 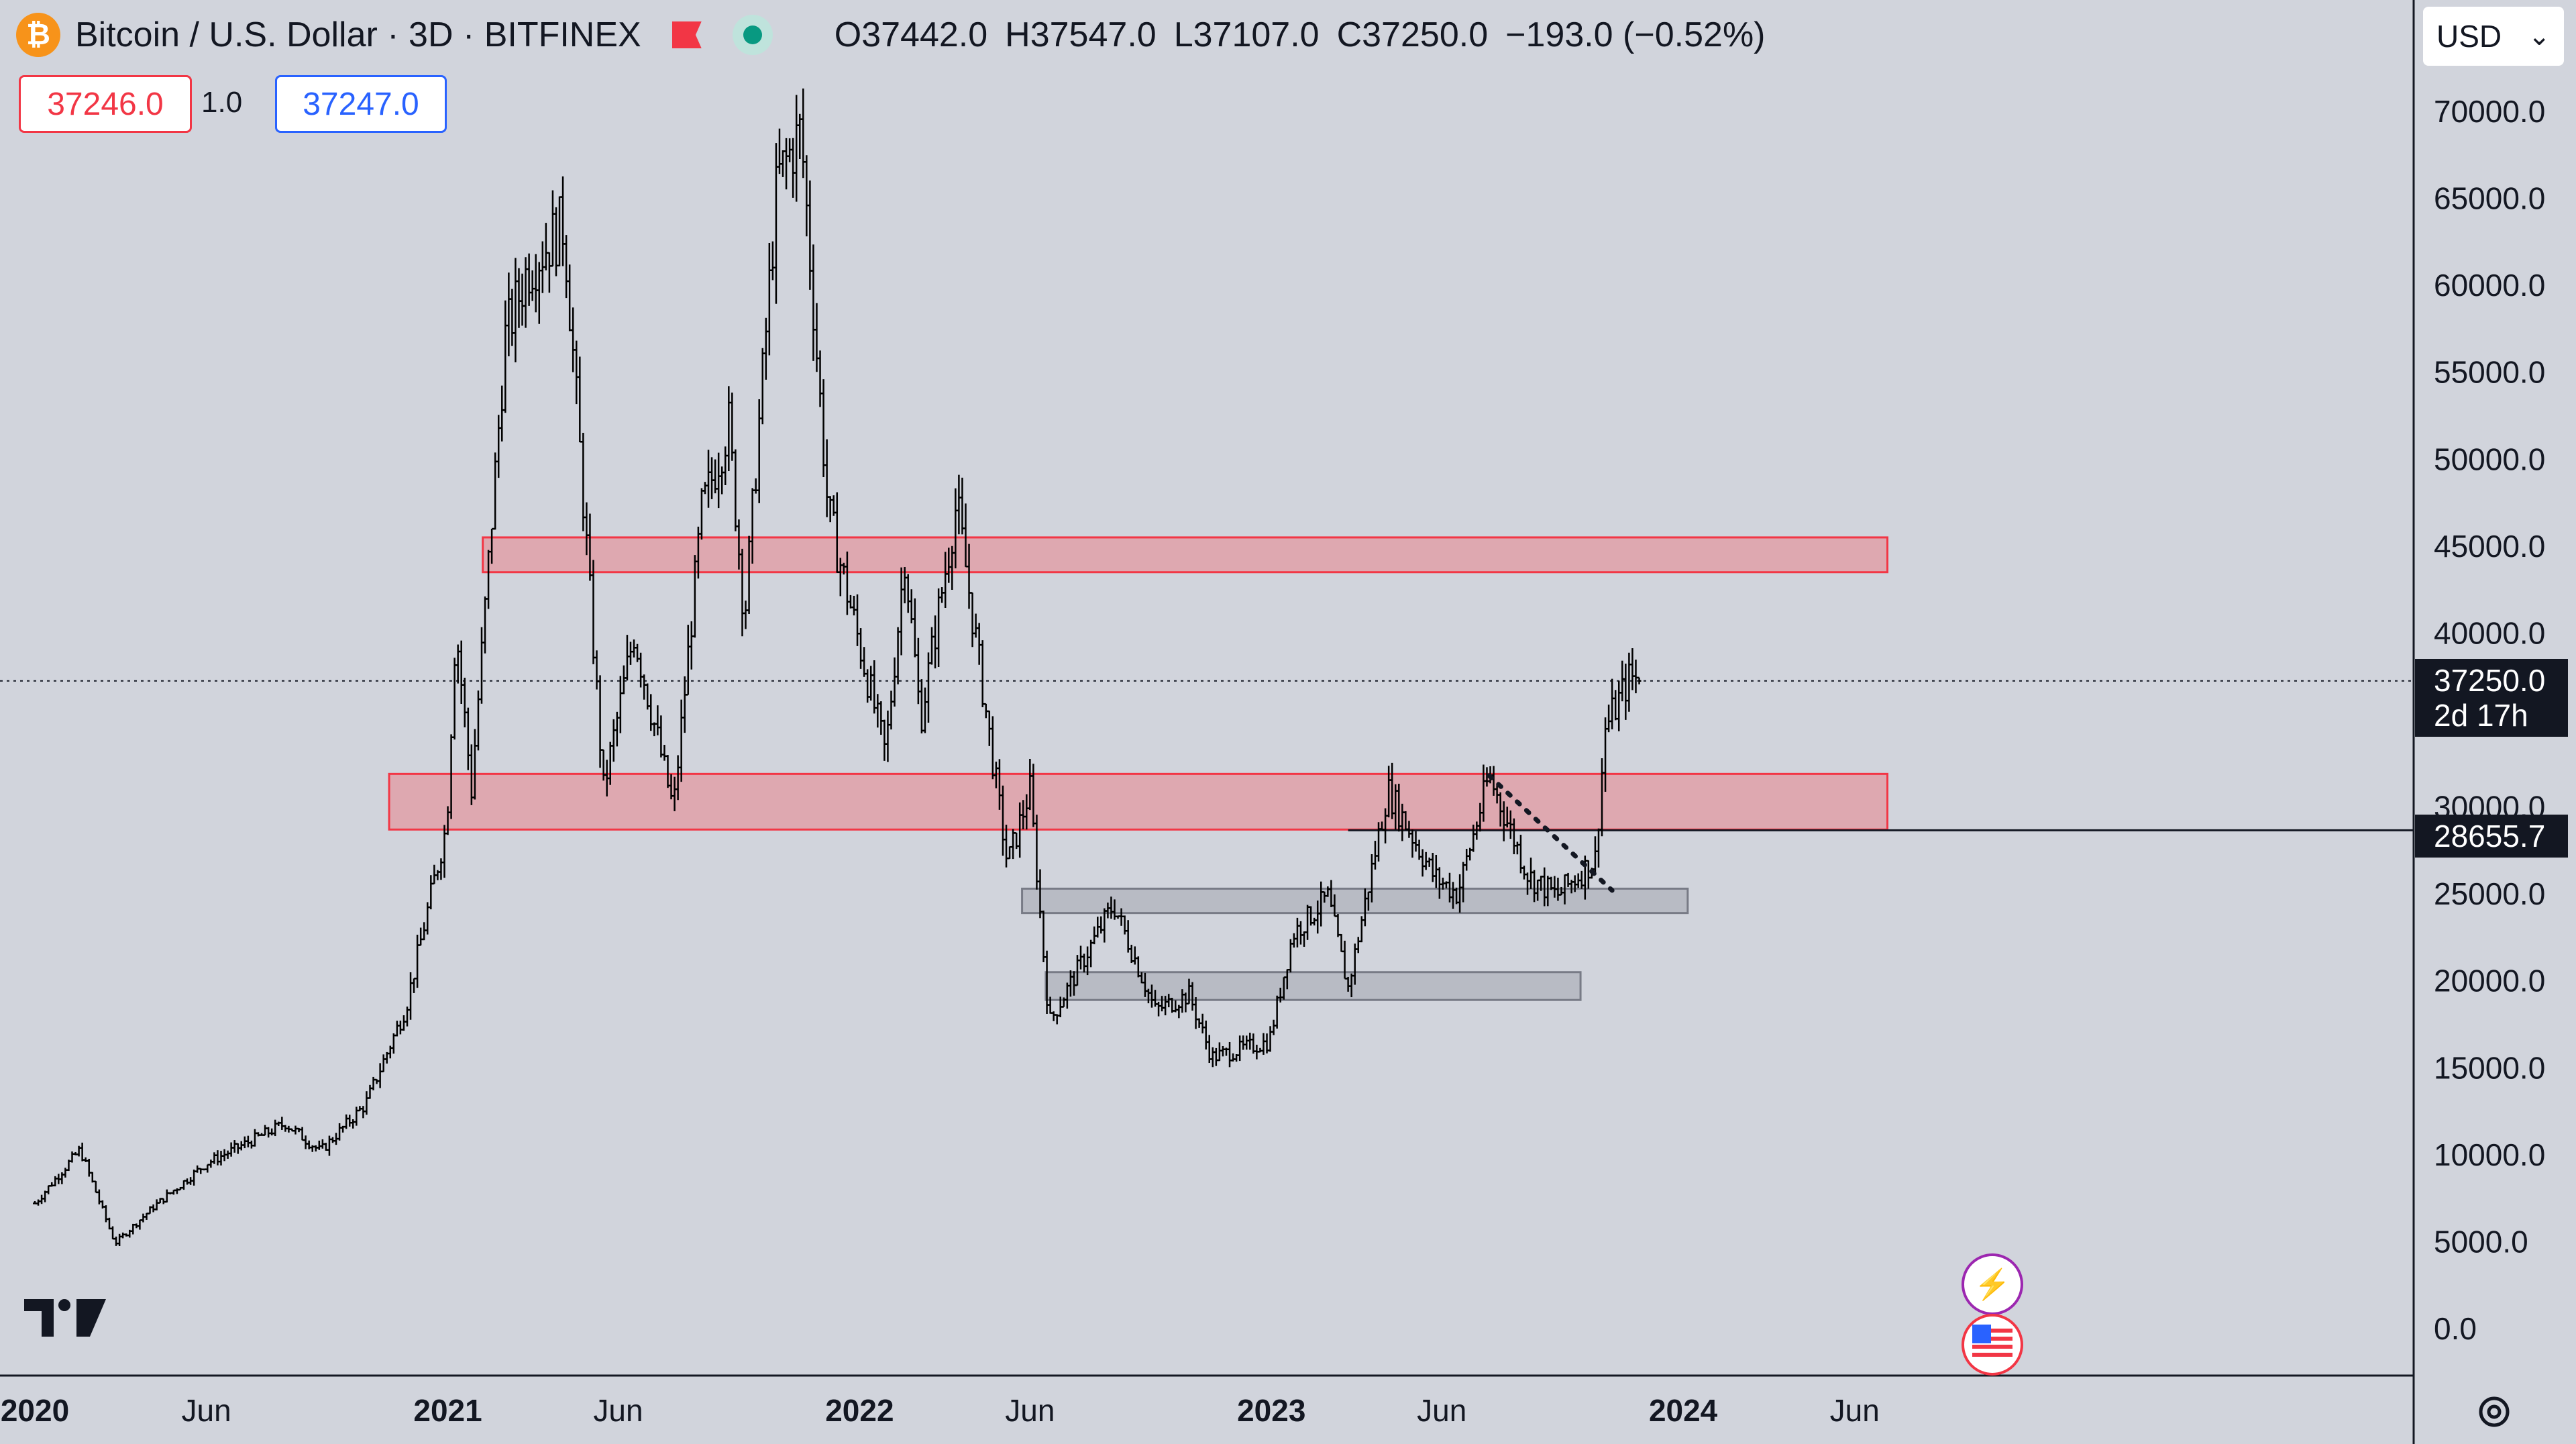 What do you see at coordinates (1992, 1284) in the screenshot?
I see `lightning-icon: ⚡` at bounding box center [1992, 1284].